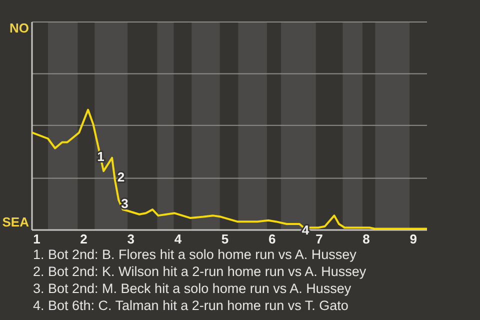 This screenshot has width=480, height=320. I want to click on text: SEA, so click(16, 222).